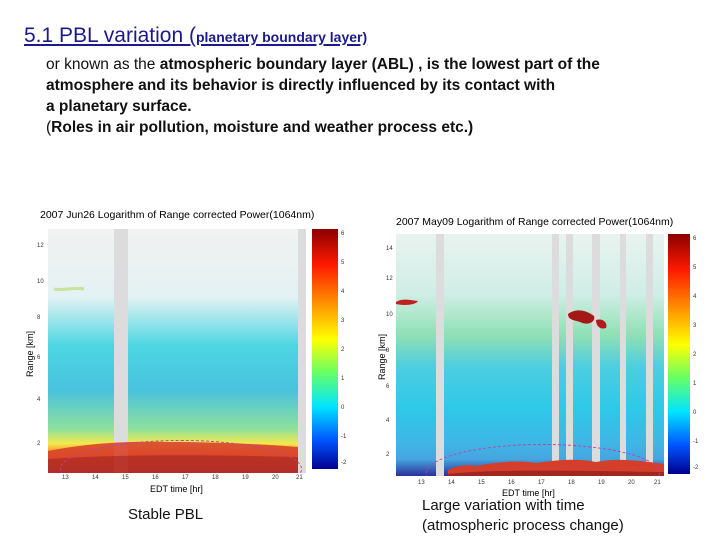 This screenshot has width=720, height=540. I want to click on left-ytick: 10, so click(40, 282).